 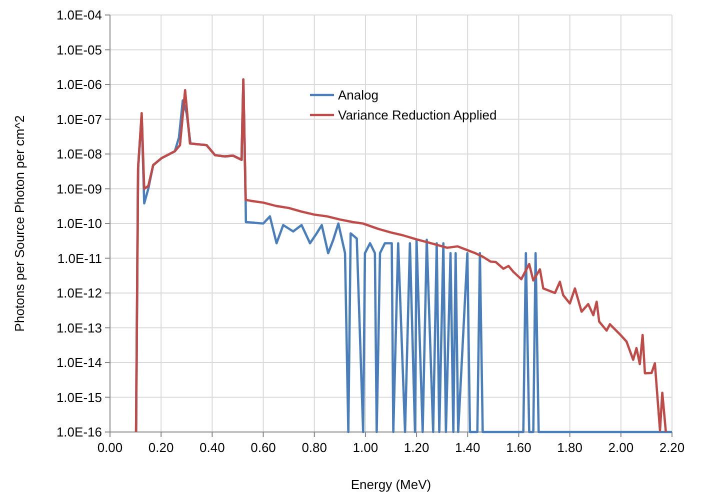 What do you see at coordinates (672, 447) in the screenshot?
I see `x-tick-label: 2.20` at bounding box center [672, 447].